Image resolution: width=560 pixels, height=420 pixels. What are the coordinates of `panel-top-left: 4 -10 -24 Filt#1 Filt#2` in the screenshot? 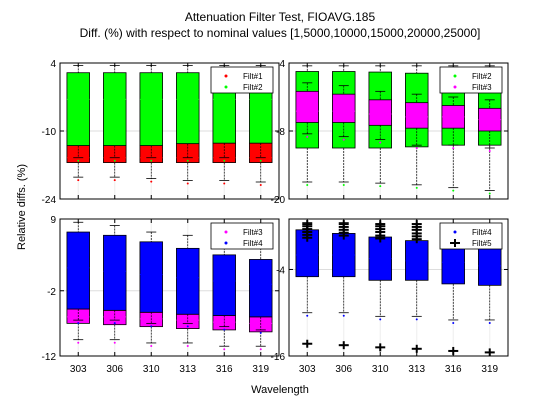 It's located at (161, 132).